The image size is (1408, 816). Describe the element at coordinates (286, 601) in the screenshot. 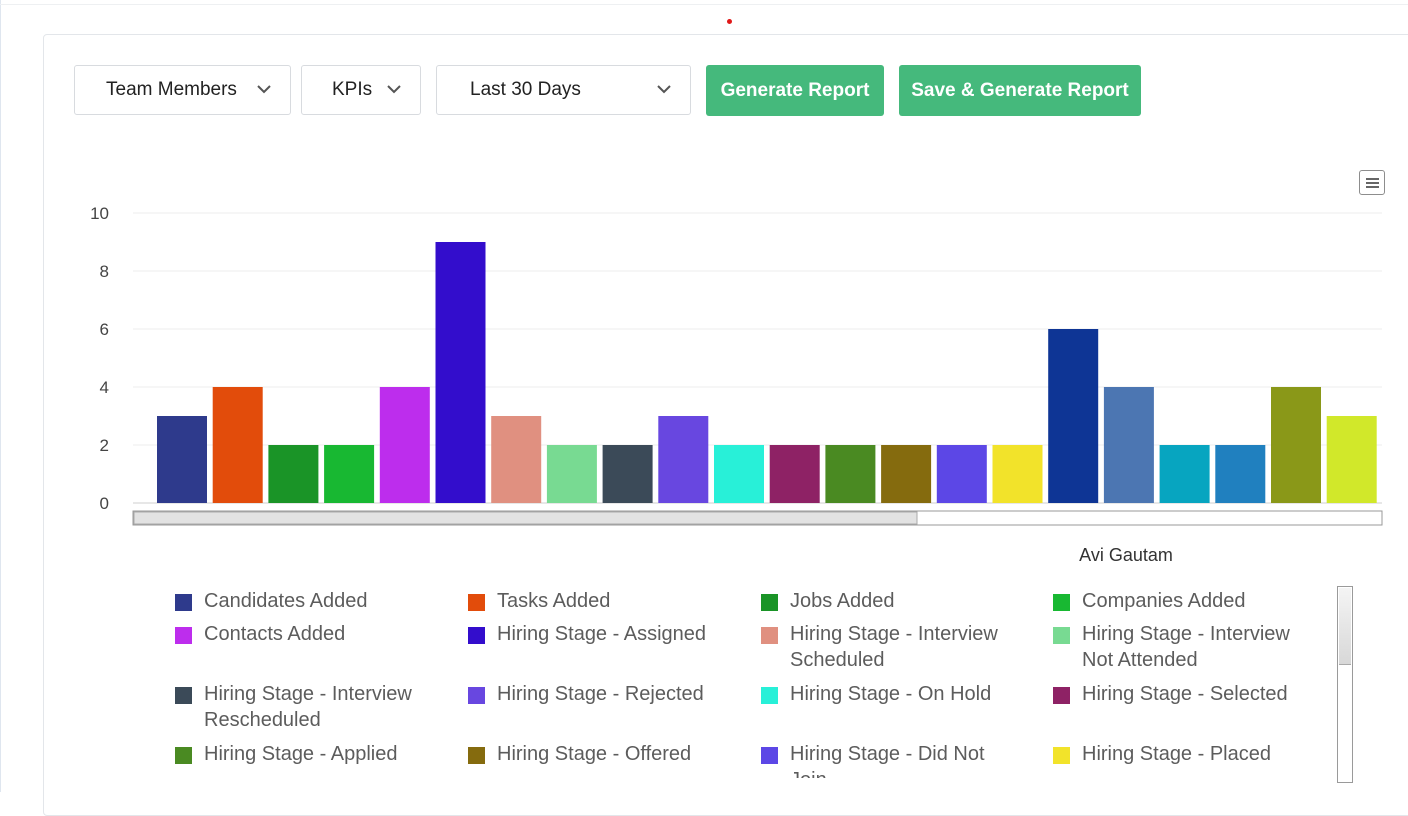

I see `legend-label: Candidates Added` at that location.